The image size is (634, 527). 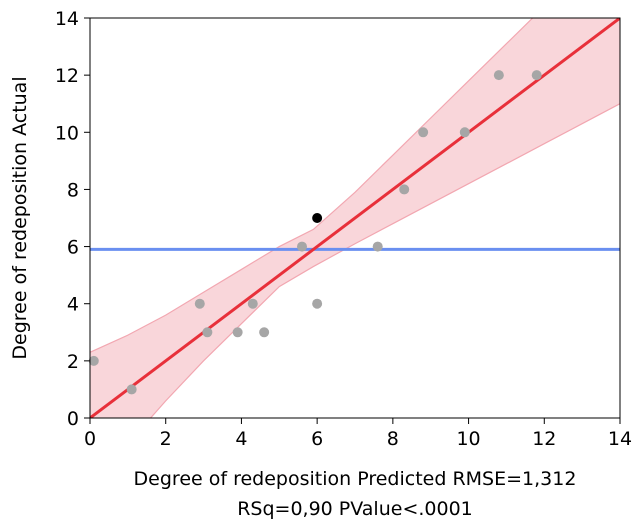 I want to click on y-tick-label: 14, so click(x=67, y=19).